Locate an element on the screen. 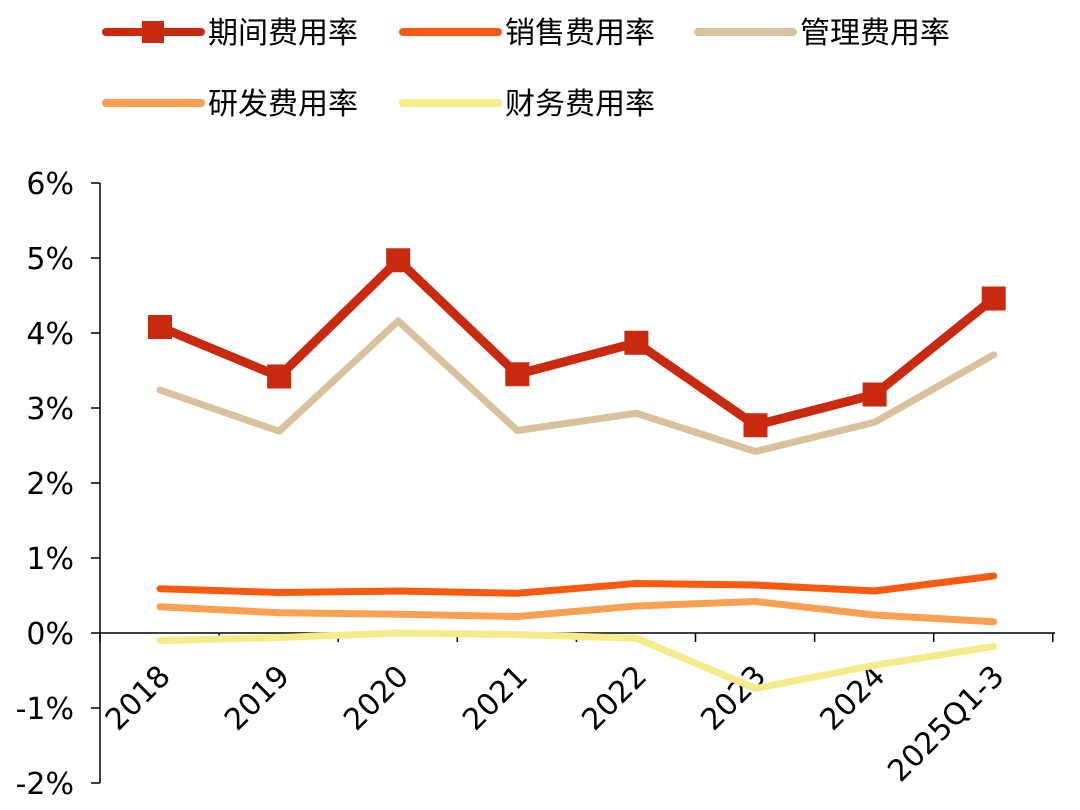 The image size is (1080, 810). legend-label: 销售费用率 is located at coordinates (580, 33).